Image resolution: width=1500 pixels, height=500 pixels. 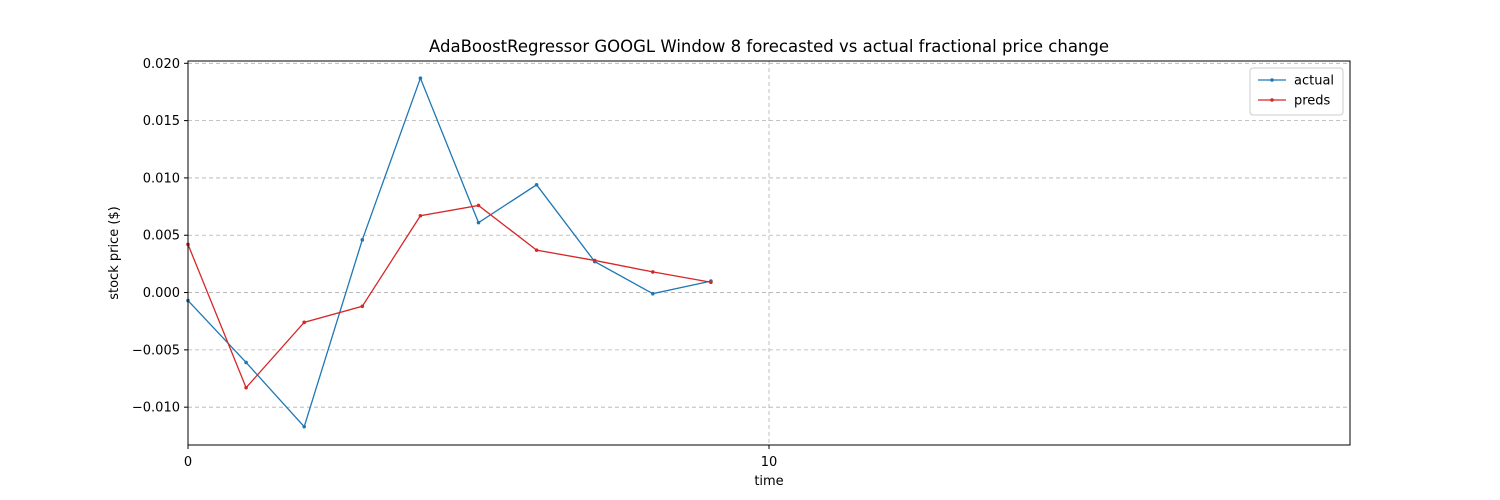 I want to click on series-line, so click(x=449, y=296).